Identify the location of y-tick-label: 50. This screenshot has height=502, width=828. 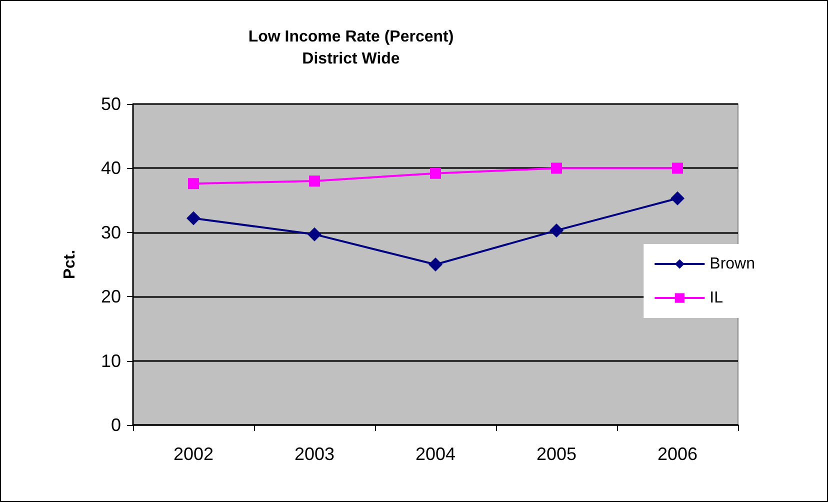
(110, 104).